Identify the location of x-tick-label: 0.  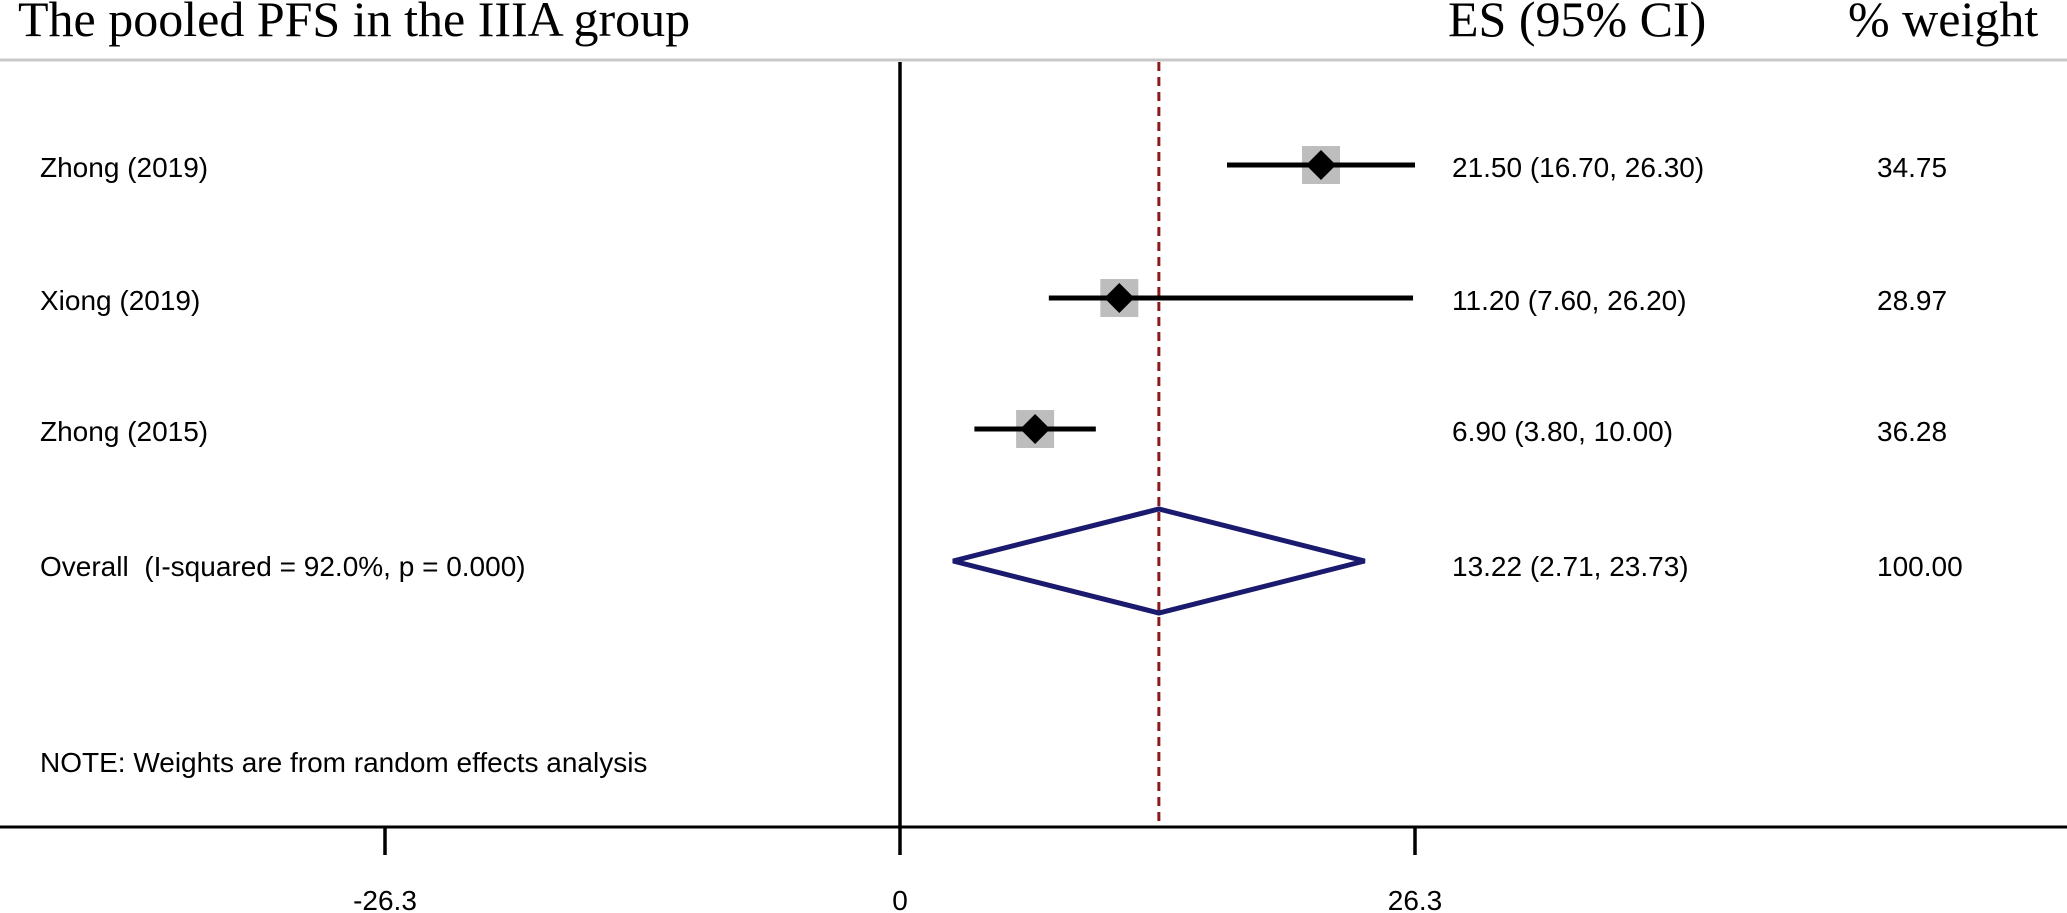
(900, 899).